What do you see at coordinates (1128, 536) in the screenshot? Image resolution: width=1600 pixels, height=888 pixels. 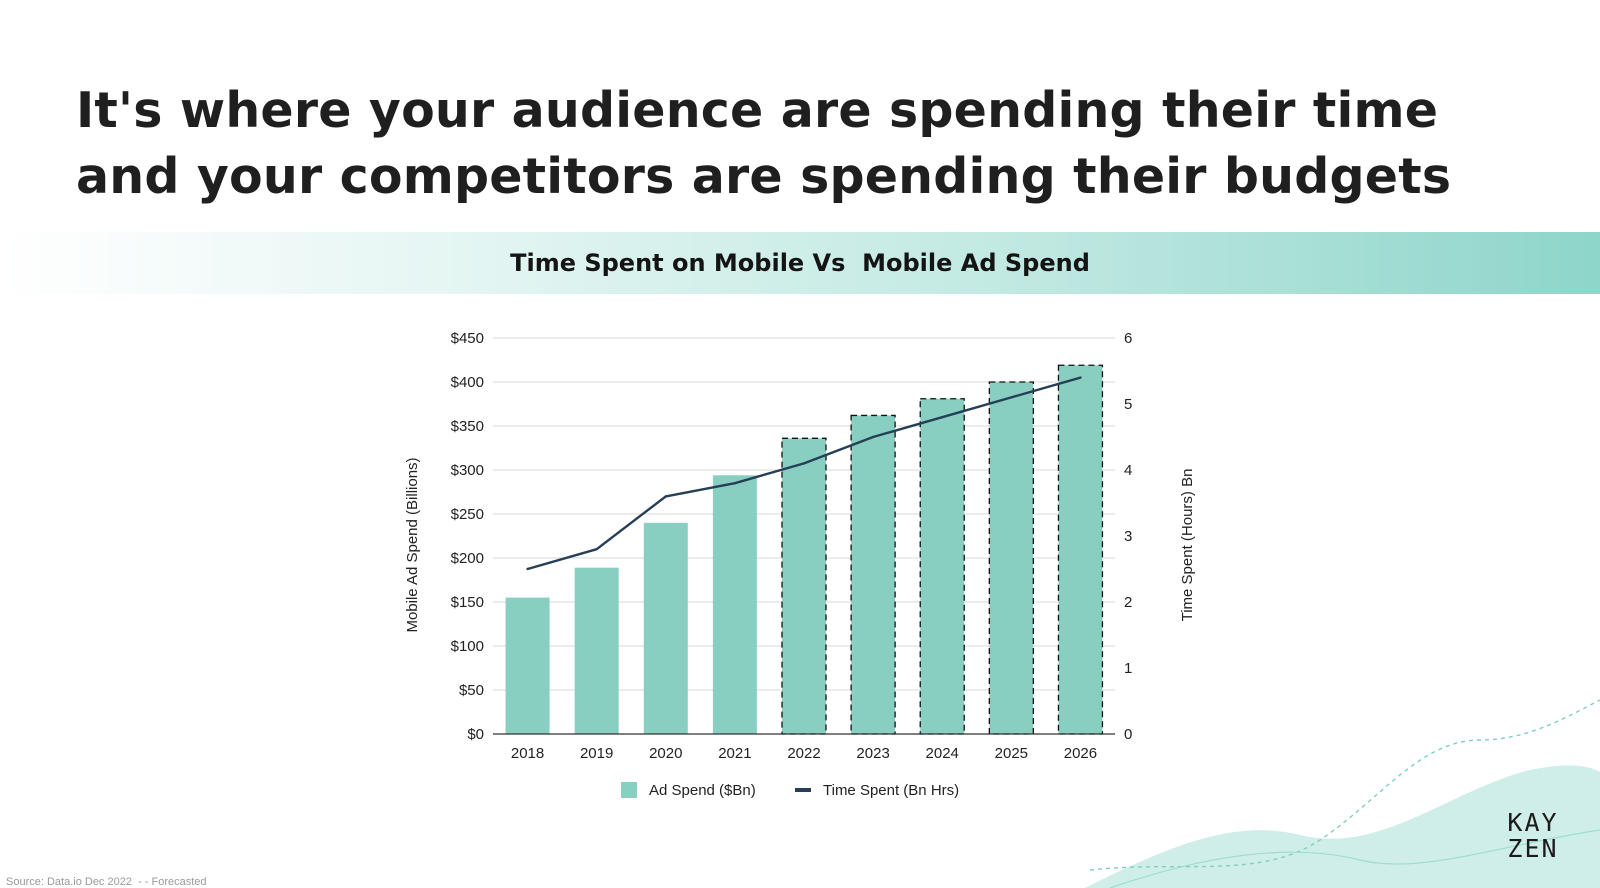 I see `y2-tick-label: 3` at bounding box center [1128, 536].